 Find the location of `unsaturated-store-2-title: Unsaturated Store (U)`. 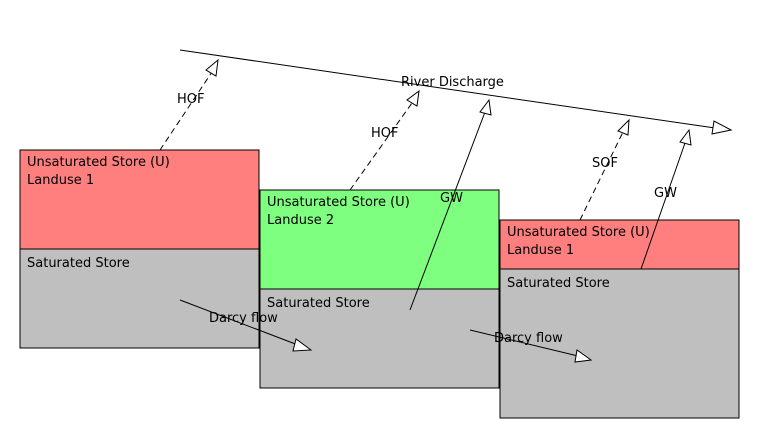

unsaturated-store-2-title: Unsaturated Store (U) is located at coordinates (338, 202).